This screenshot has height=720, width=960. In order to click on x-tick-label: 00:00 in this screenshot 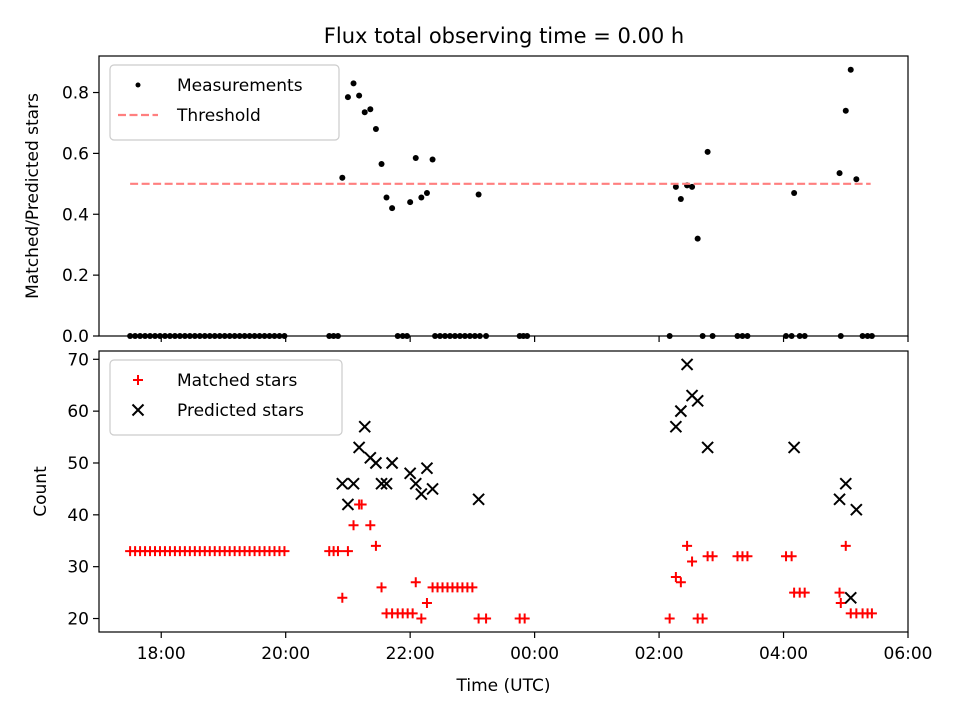, I will do `click(534, 654)`.